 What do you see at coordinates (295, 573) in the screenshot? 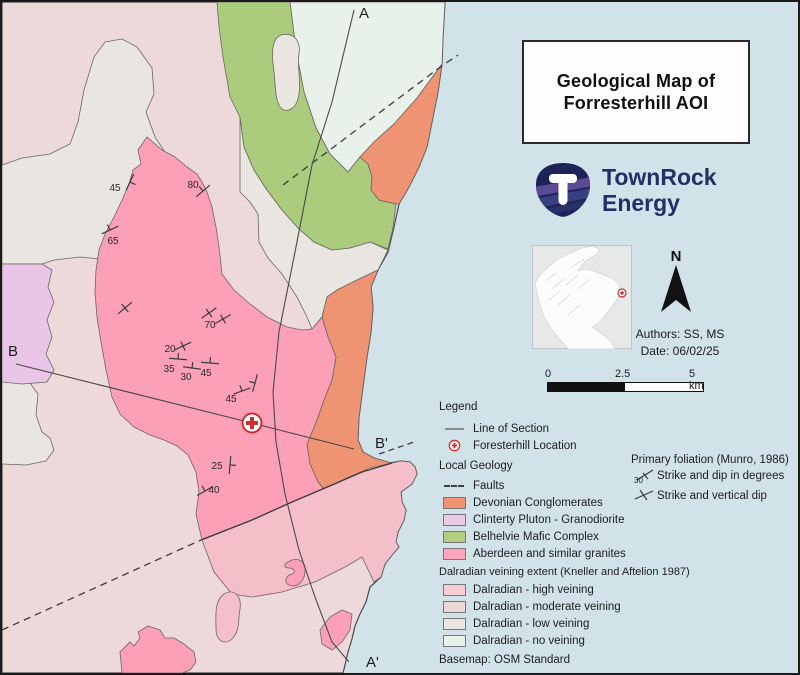
I see `region-granite-blob-c` at bounding box center [295, 573].